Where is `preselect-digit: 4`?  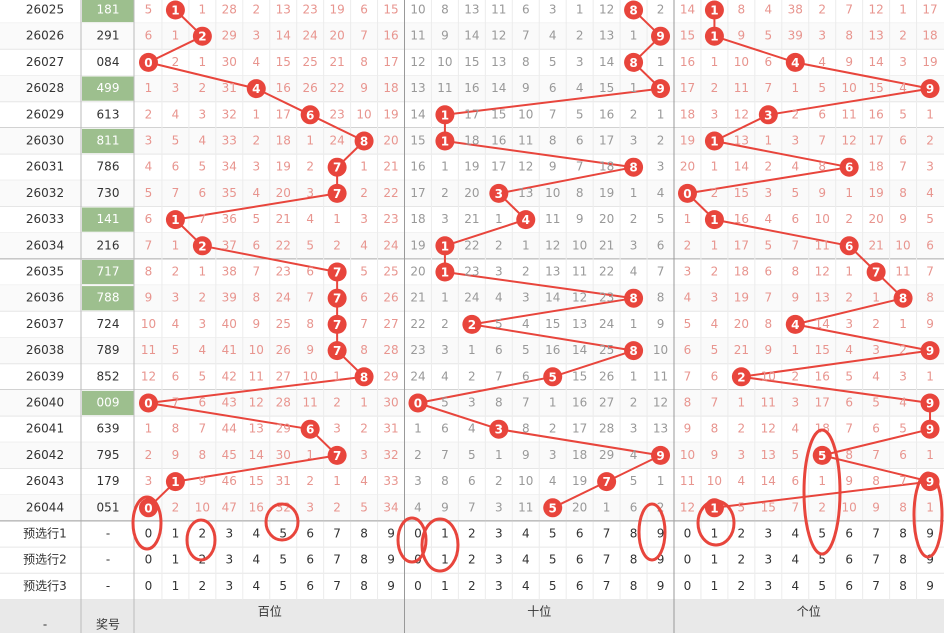
preselect-digit: 4 is located at coordinates (795, 534).